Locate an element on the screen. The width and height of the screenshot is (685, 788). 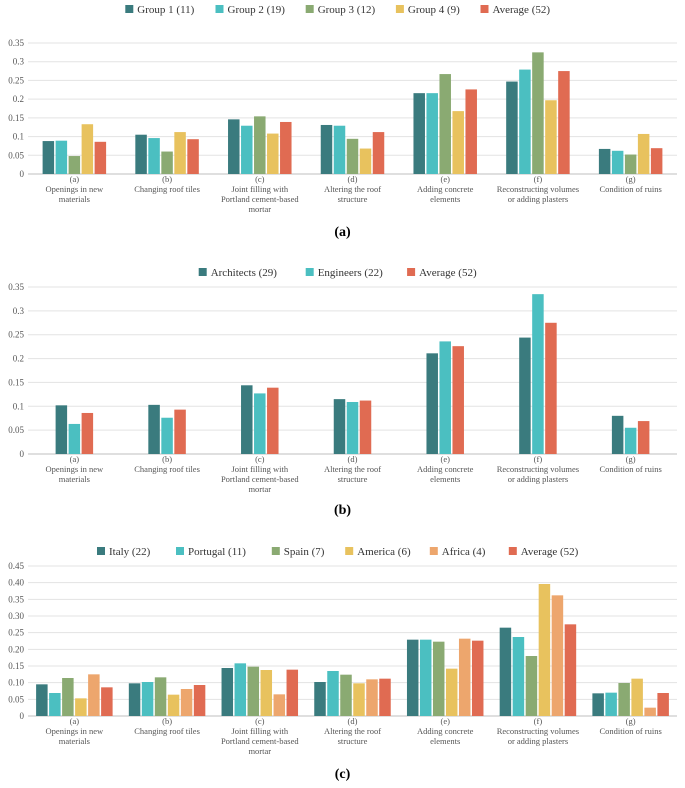
y-tick-label: 0.10 is located at coordinates (16, 683).